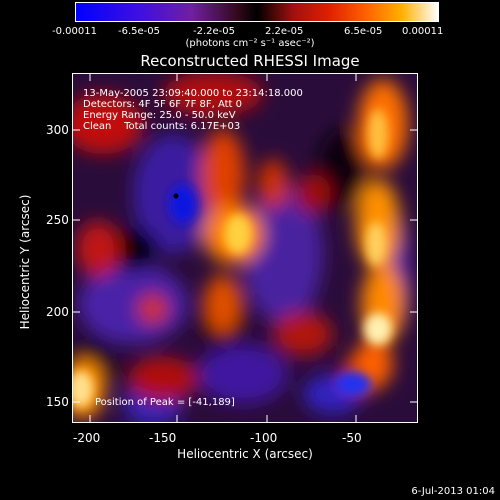 This screenshot has height=500, width=500. What do you see at coordinates (214, 31) in the screenshot?
I see `colorbar-tick: -2.2e-05` at bounding box center [214, 31].